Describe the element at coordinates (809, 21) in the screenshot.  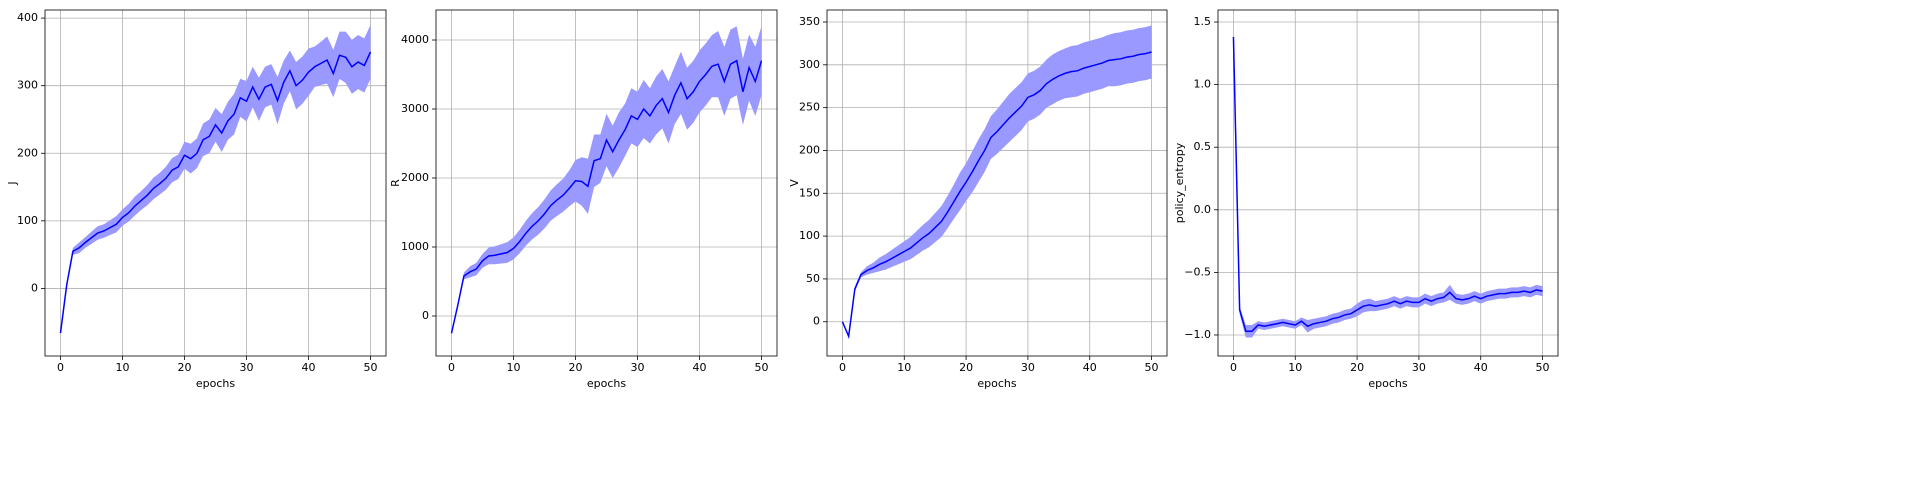
I see `y-tick-label: 350` at that location.